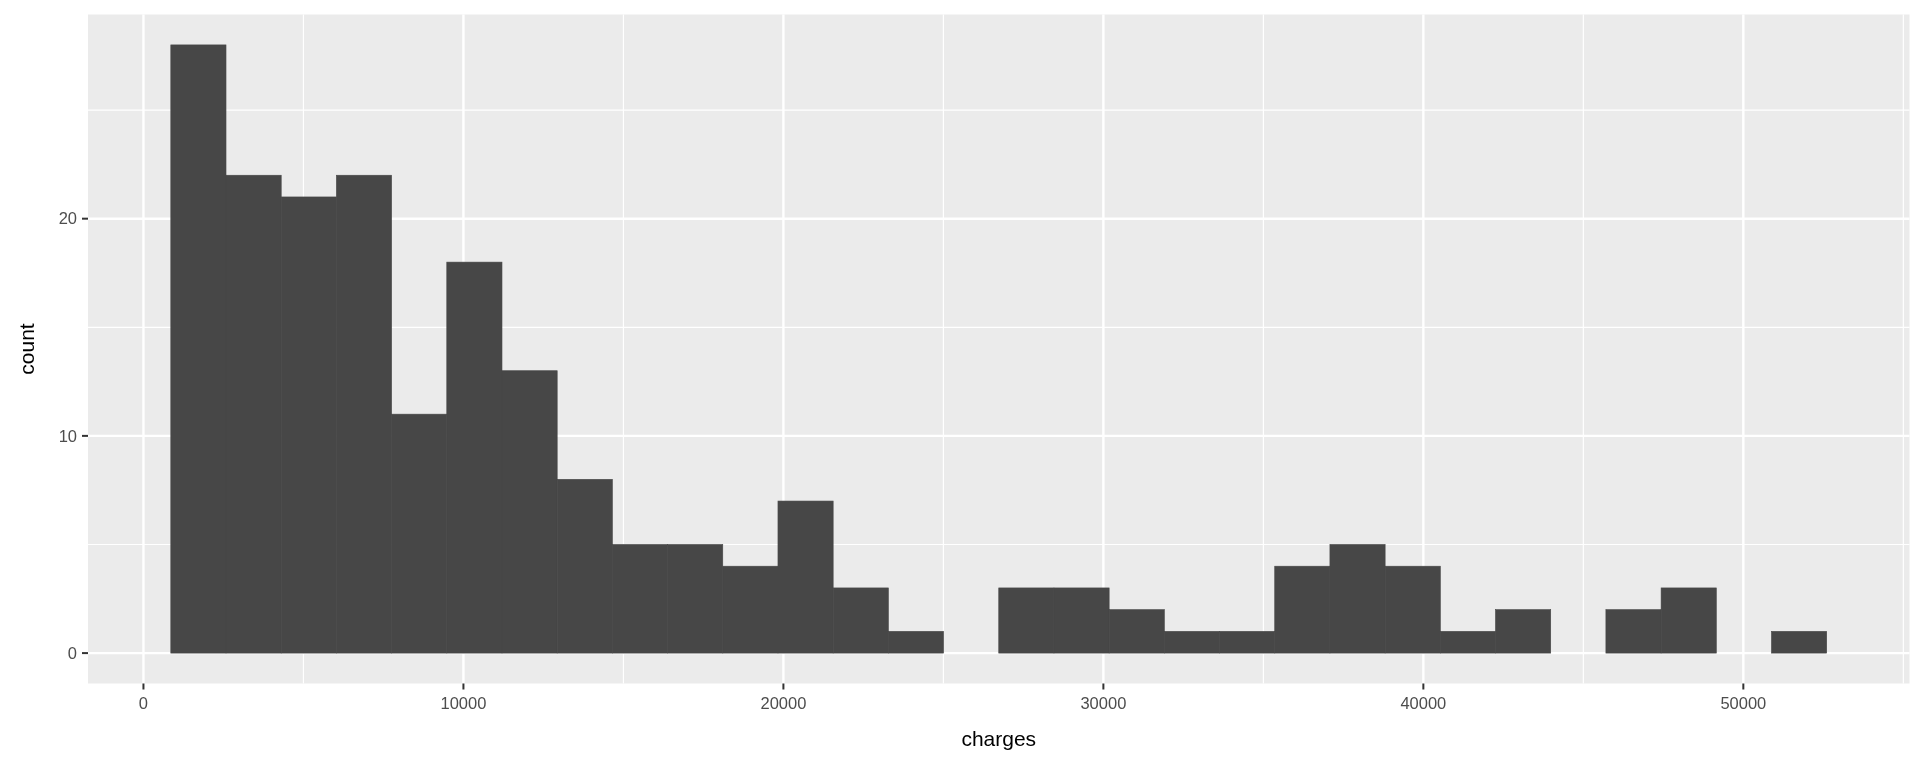  I want to click on y-tick-label: 20, so click(67, 218).